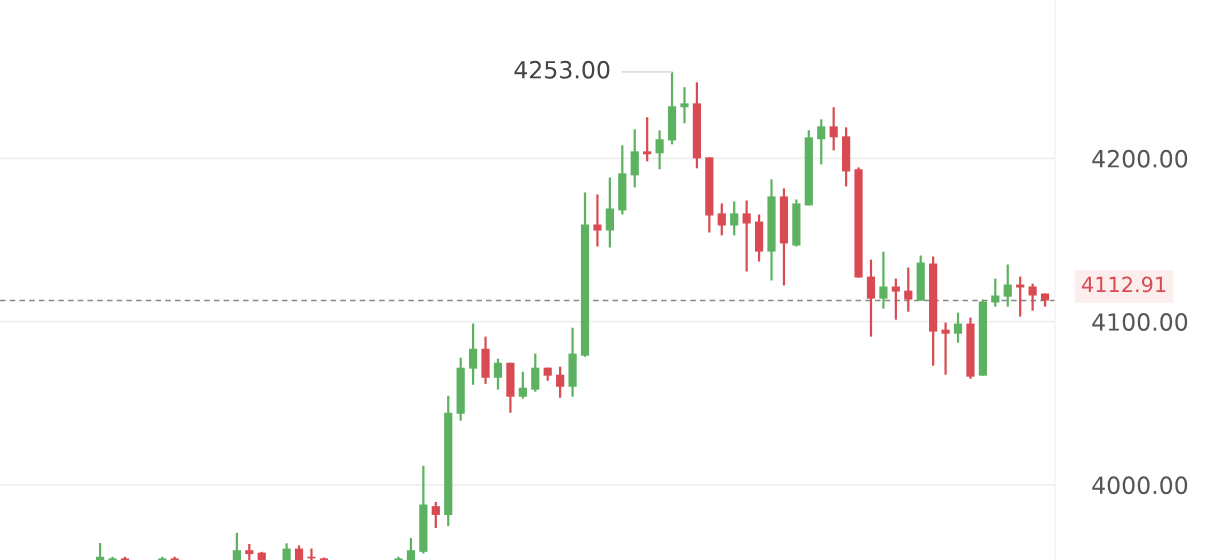 This screenshot has width=1206, height=560. Describe the element at coordinates (1140, 158) in the screenshot. I see `y-tick-label: 4200.00` at that location.